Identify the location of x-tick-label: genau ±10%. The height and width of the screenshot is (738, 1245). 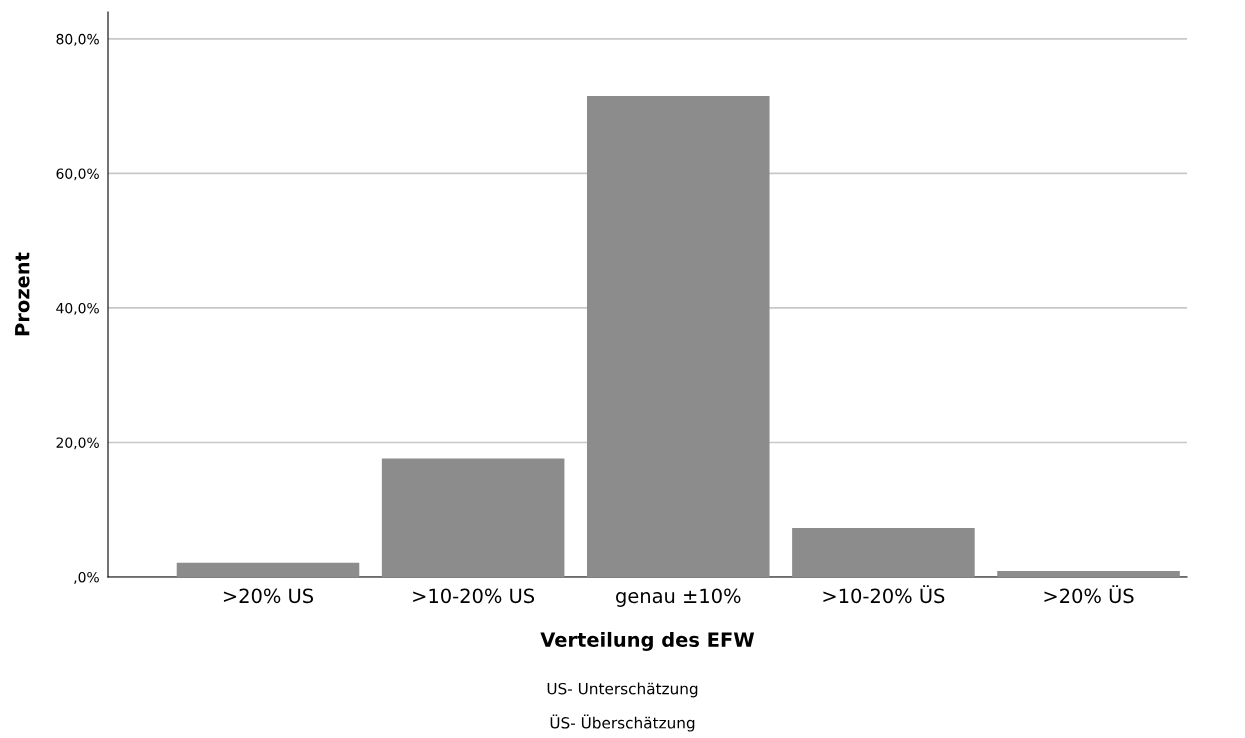
(678, 597).